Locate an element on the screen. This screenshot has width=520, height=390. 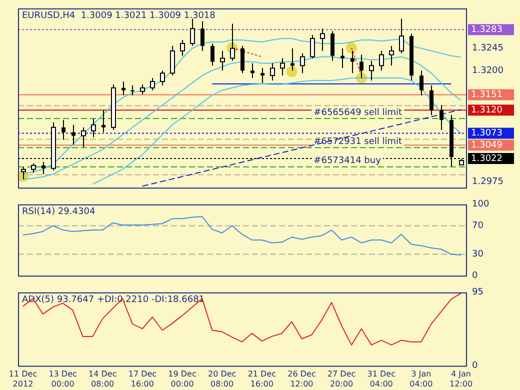
ref-line-label: 1.3151 is located at coordinates (486, 95).